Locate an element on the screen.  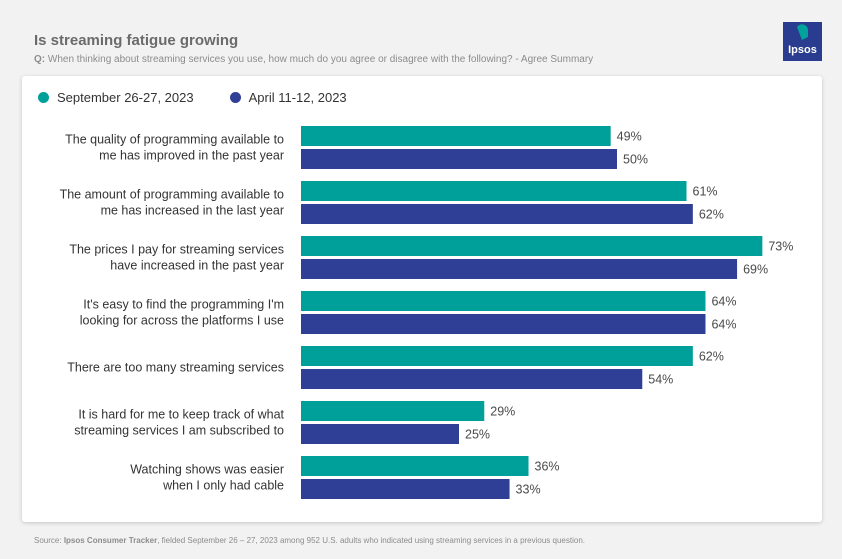
category-label-line: have increased in the past year is located at coordinates (197, 266).